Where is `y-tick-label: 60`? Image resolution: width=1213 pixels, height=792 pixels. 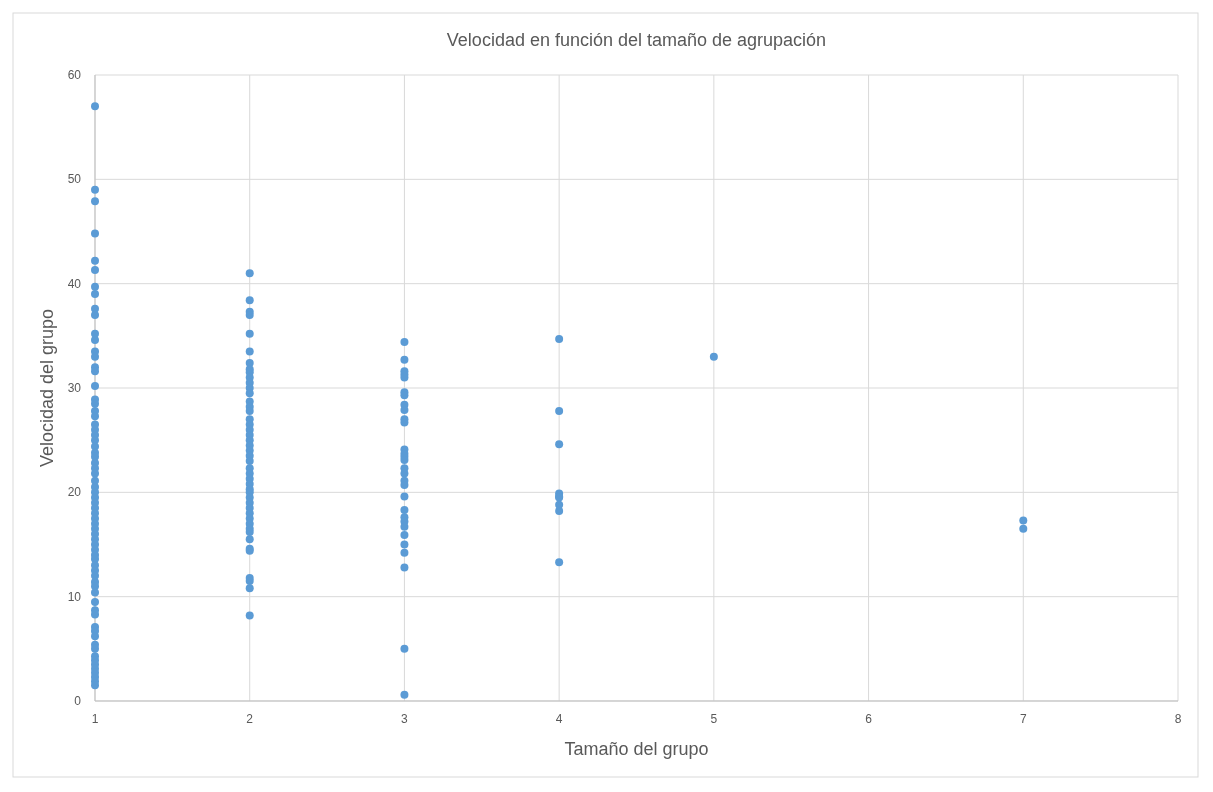
y-tick-label: 60 is located at coordinates (74, 75).